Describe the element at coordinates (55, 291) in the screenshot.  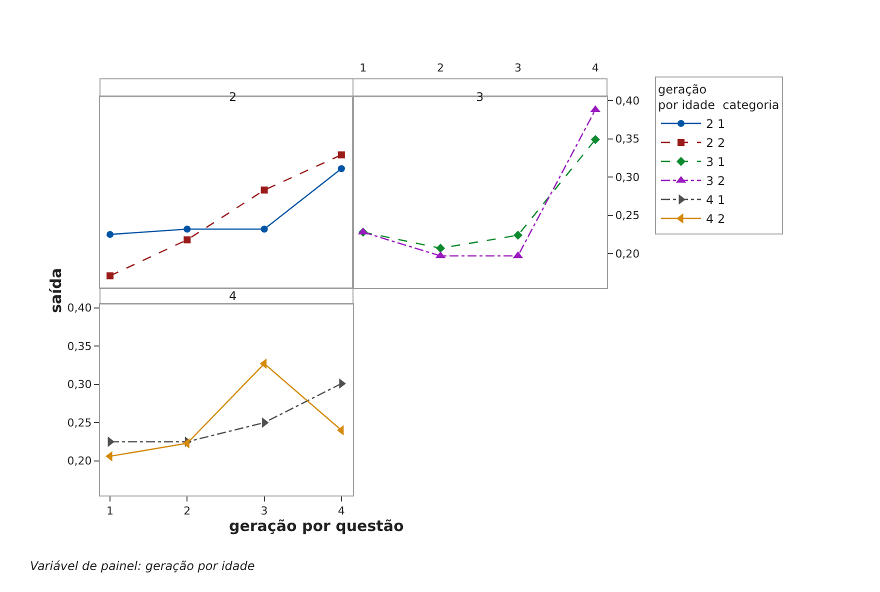
I see `y-axis-title: saída` at that location.